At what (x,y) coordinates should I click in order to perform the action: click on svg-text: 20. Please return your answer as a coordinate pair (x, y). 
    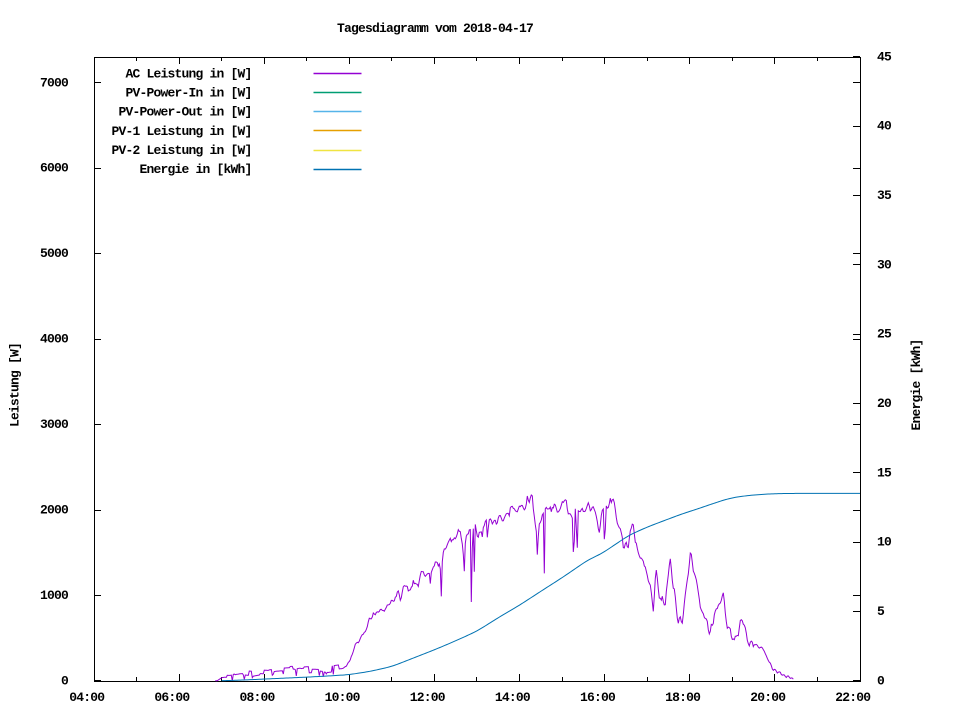
    Looking at the image, I should click on (884, 403).